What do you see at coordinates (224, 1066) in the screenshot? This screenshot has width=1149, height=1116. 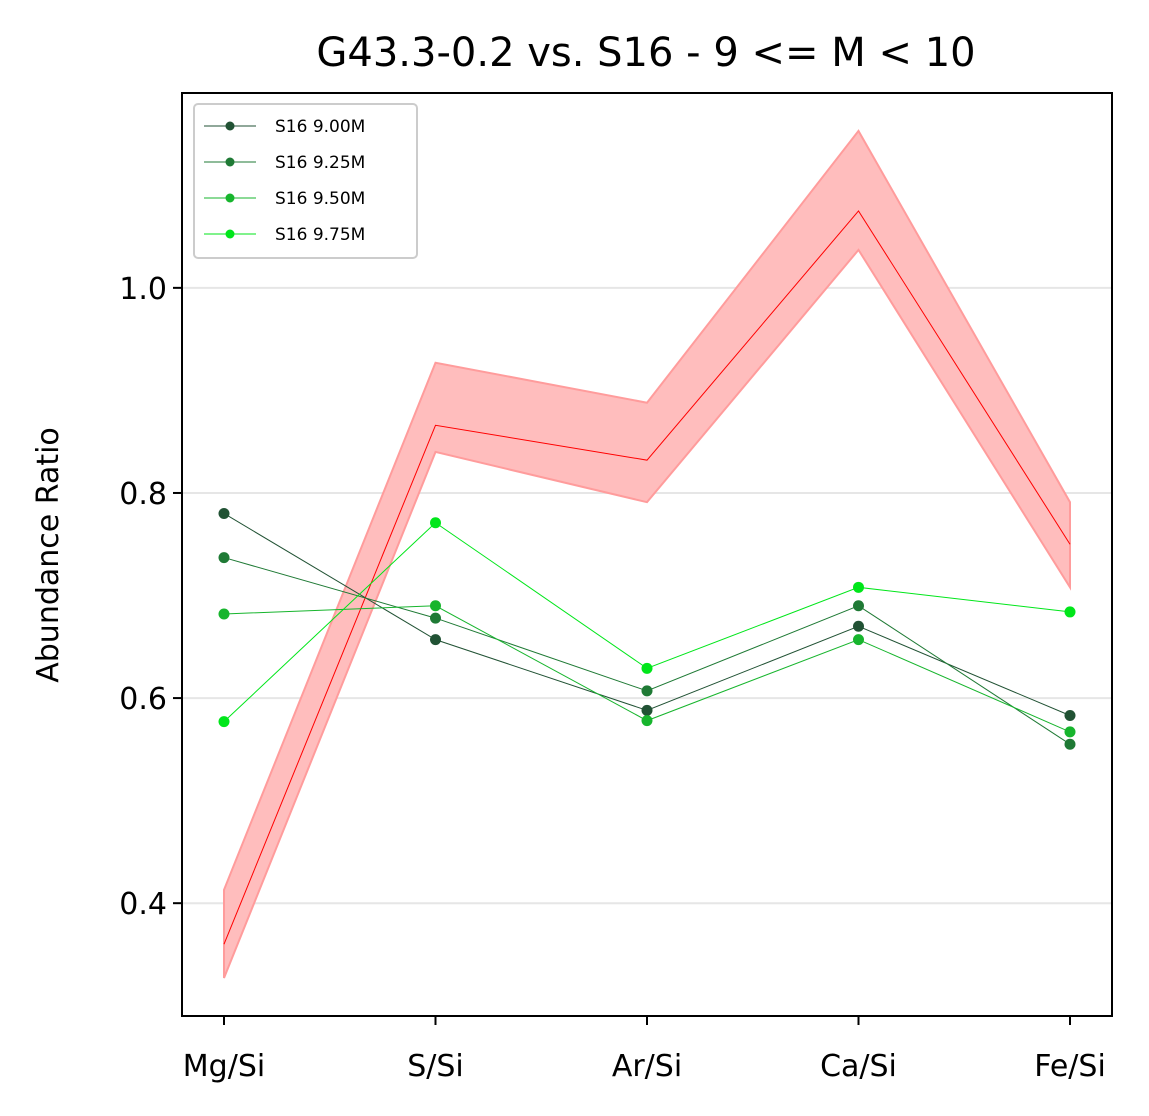 I see `x-tick-label: Mg/Si` at bounding box center [224, 1066].